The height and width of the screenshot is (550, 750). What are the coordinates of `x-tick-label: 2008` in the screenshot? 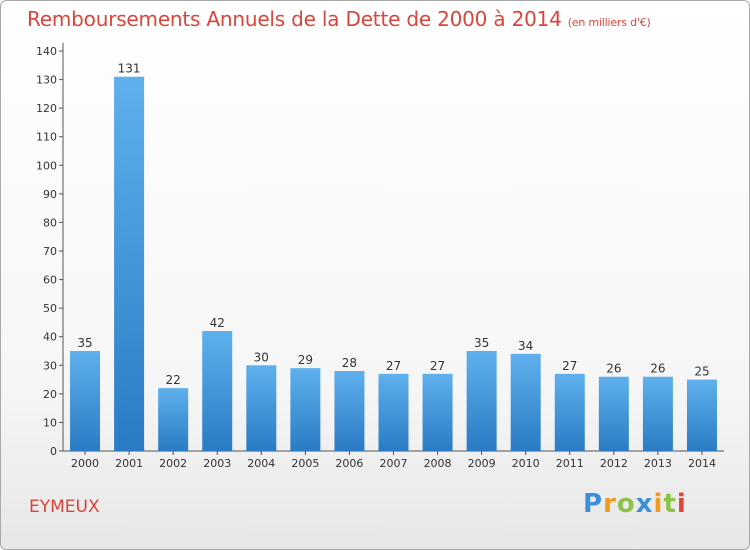 It's located at (438, 463).